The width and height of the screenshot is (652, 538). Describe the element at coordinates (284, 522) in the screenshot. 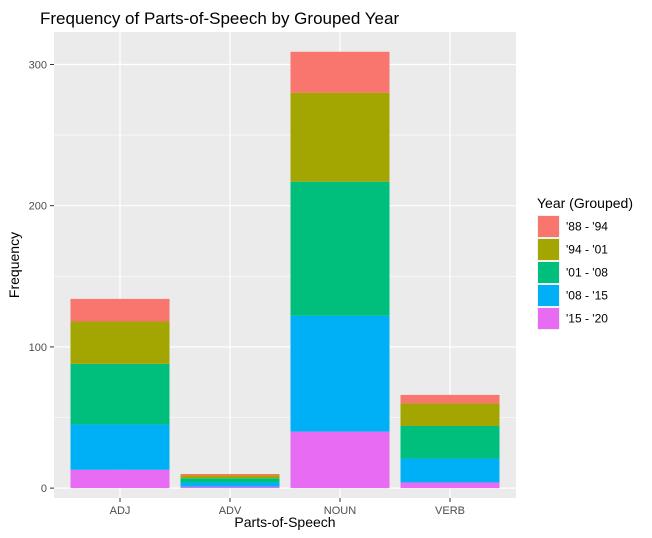

I see `x-axis-title: Parts-of-Speech` at that location.